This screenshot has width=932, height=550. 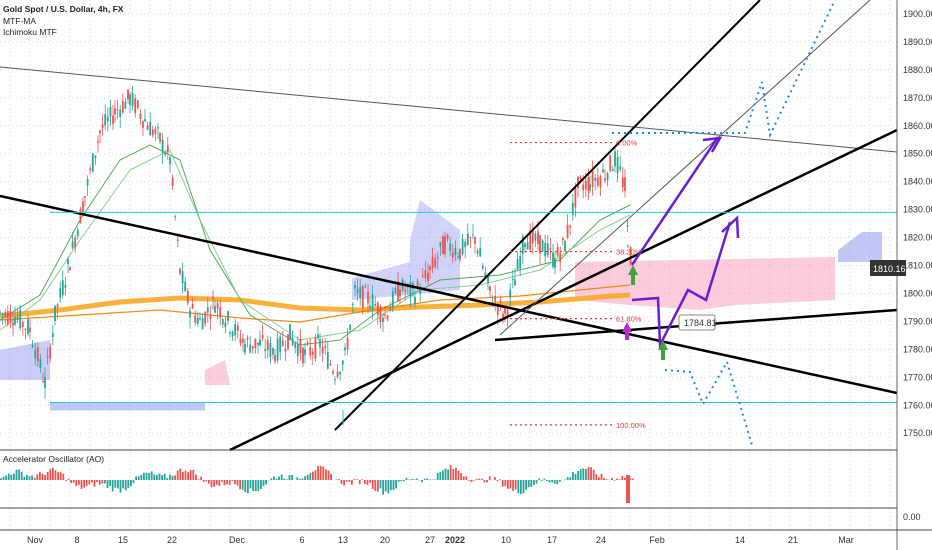 I want to click on arrowhead-up, so click(x=712, y=144).